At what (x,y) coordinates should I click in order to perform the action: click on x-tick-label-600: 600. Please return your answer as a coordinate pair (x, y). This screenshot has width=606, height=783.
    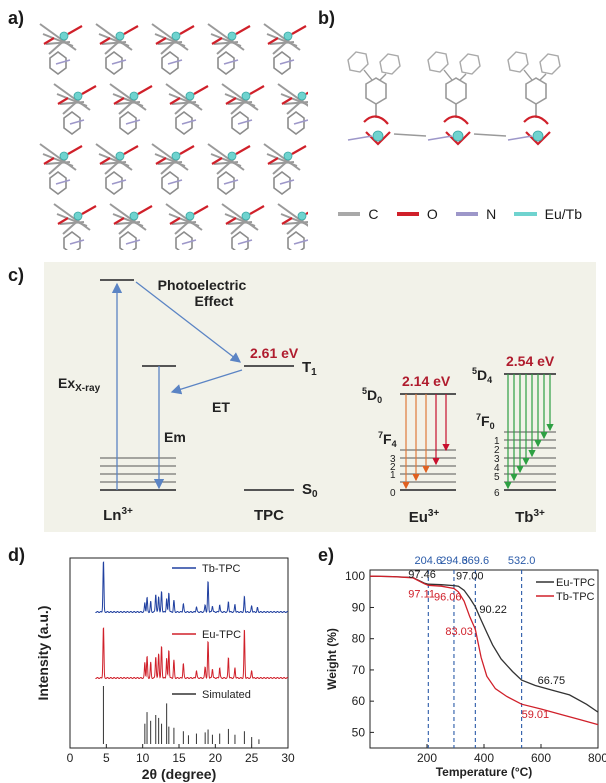
    Looking at the image, I should click on (541, 758).